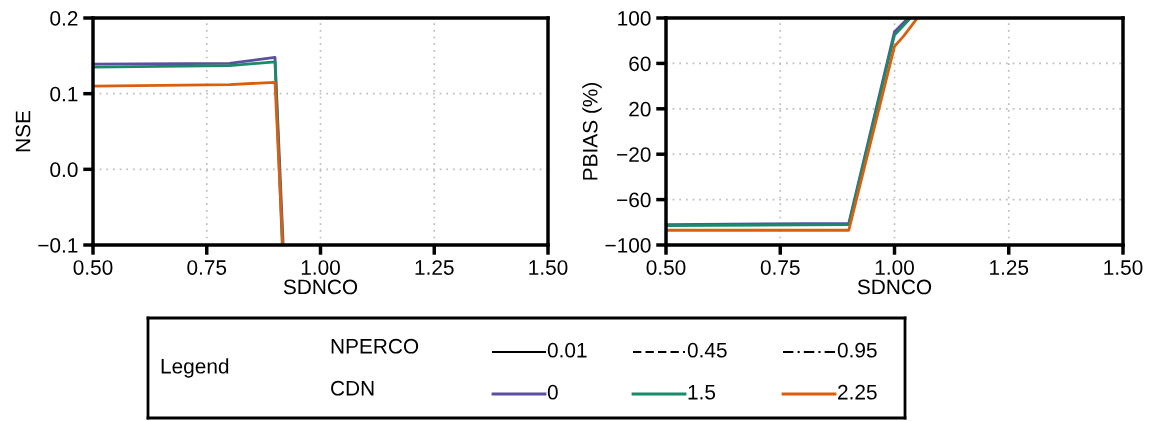  Describe the element at coordinates (195, 368) in the screenshot. I see `legend-title: Legend` at that location.